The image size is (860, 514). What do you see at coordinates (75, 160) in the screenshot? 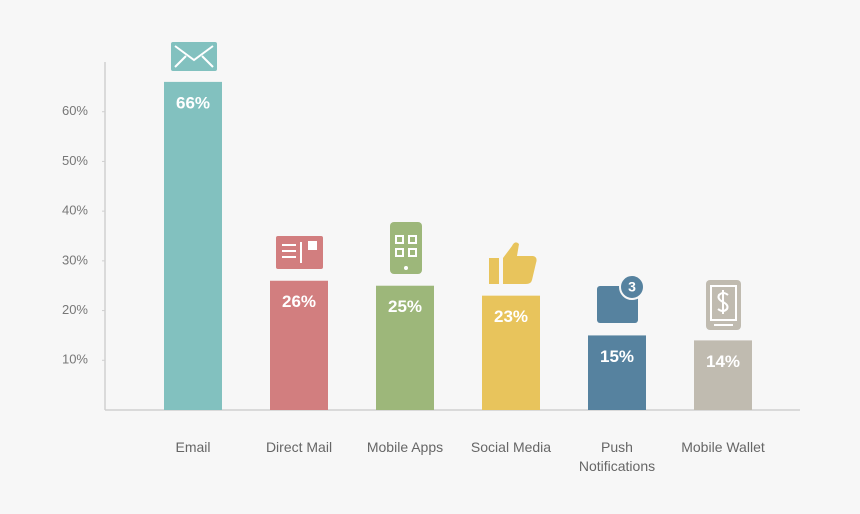
I see `y-tick-label: 50%` at bounding box center [75, 160].